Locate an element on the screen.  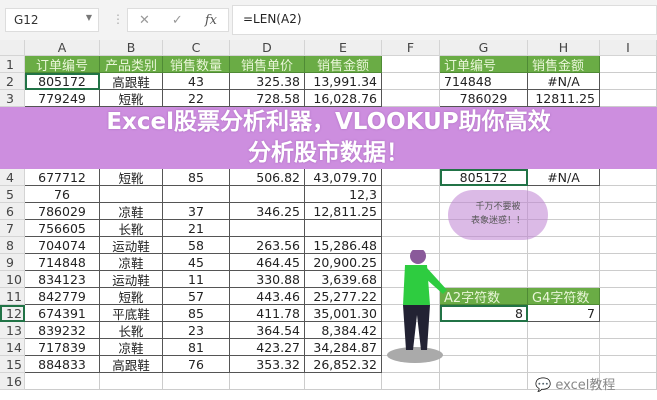
data-cell: 81 is located at coordinates (196, 347).